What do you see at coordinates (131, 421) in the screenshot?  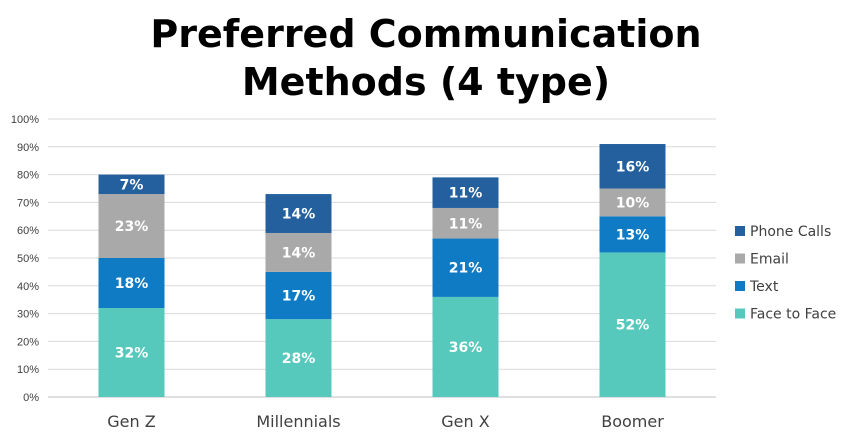 I see `x-category-label: Gen Z` at bounding box center [131, 421].